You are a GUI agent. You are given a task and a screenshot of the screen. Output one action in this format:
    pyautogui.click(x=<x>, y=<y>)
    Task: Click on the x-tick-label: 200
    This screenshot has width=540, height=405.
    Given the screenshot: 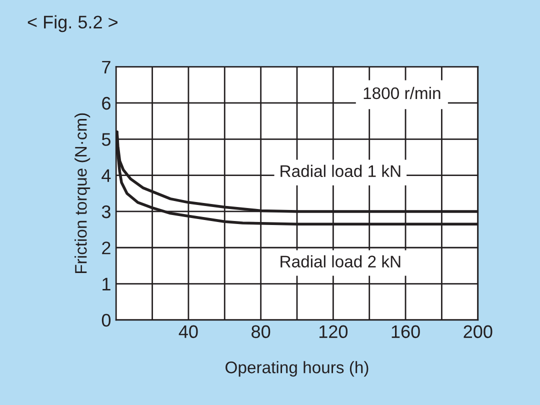 What is the action you would take?
    pyautogui.click(x=478, y=331)
    